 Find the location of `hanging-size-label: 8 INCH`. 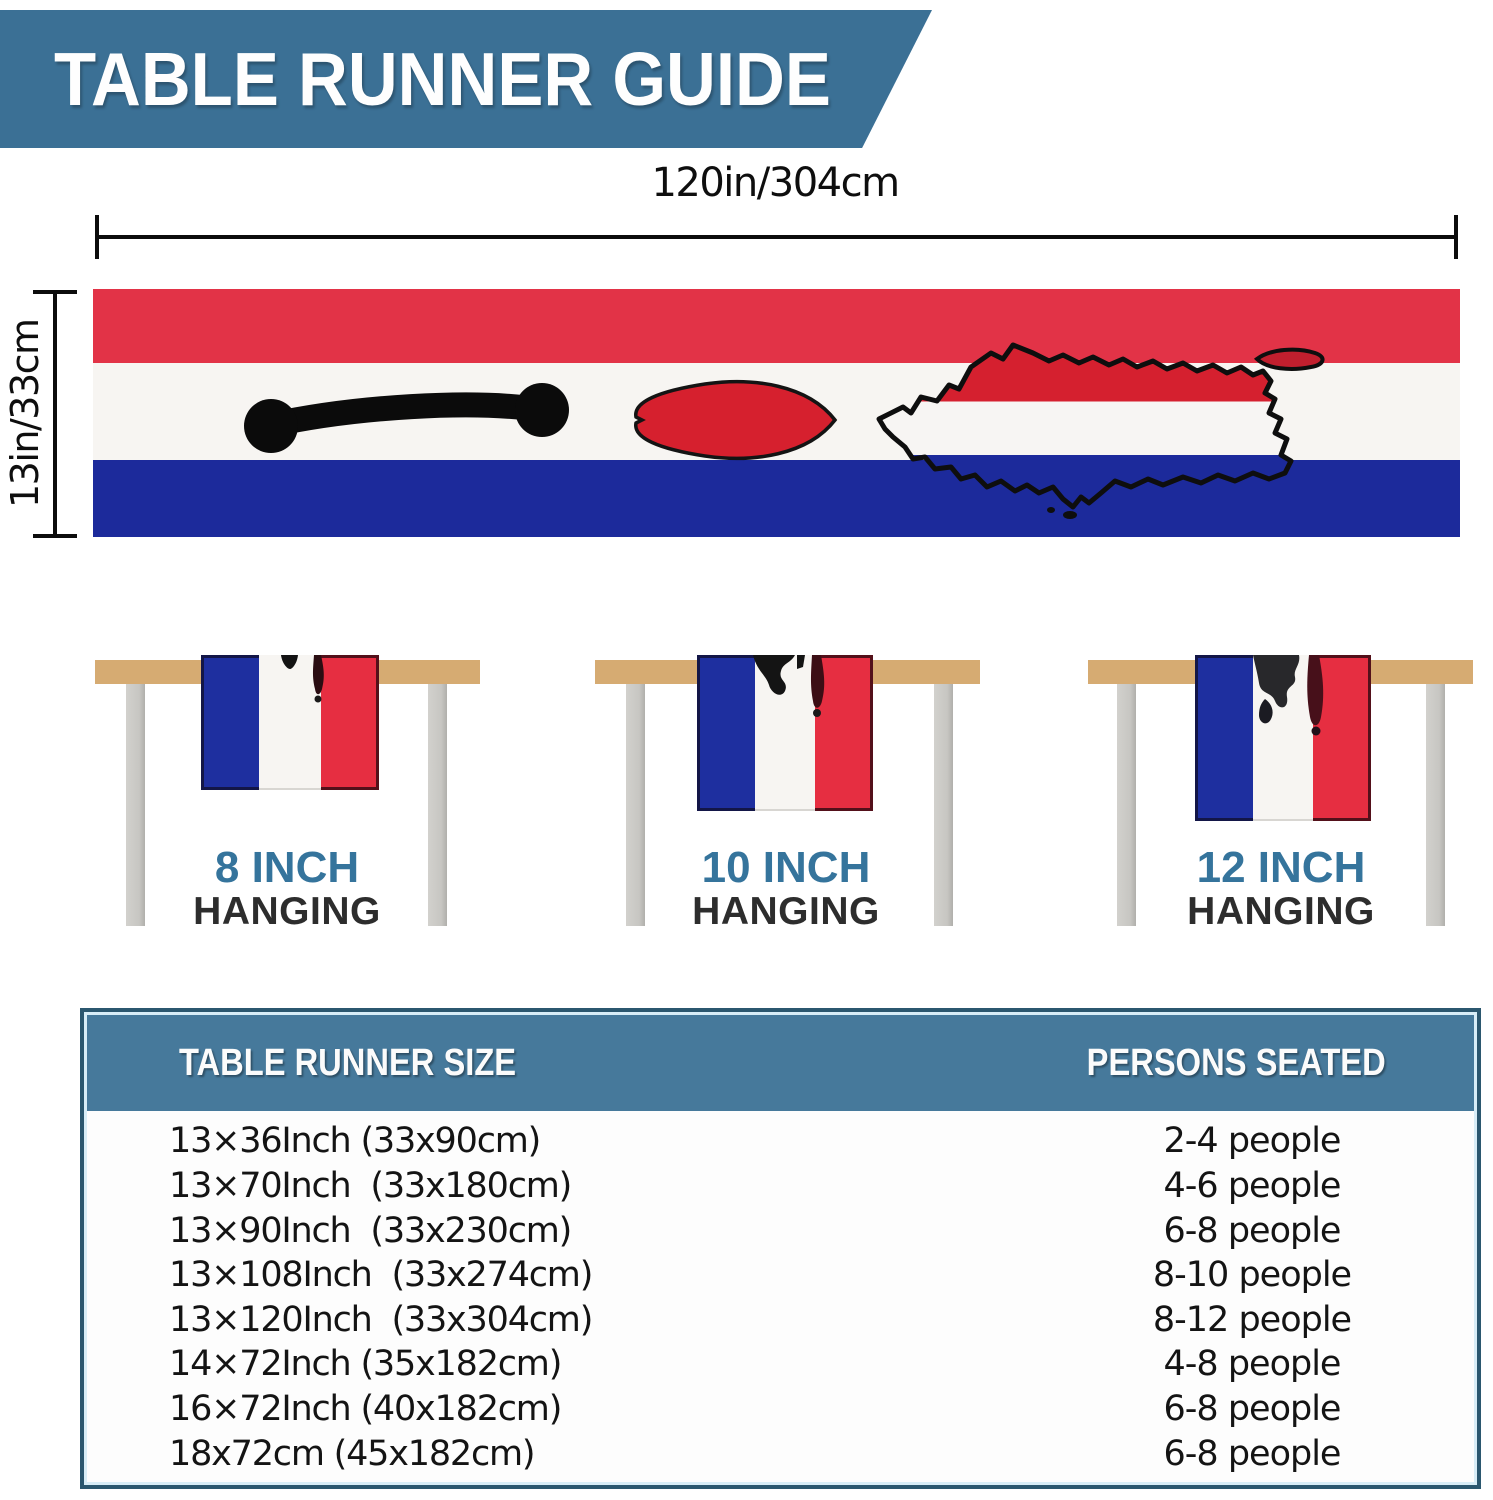

hanging-size-label: 8 INCH is located at coordinates (287, 867).